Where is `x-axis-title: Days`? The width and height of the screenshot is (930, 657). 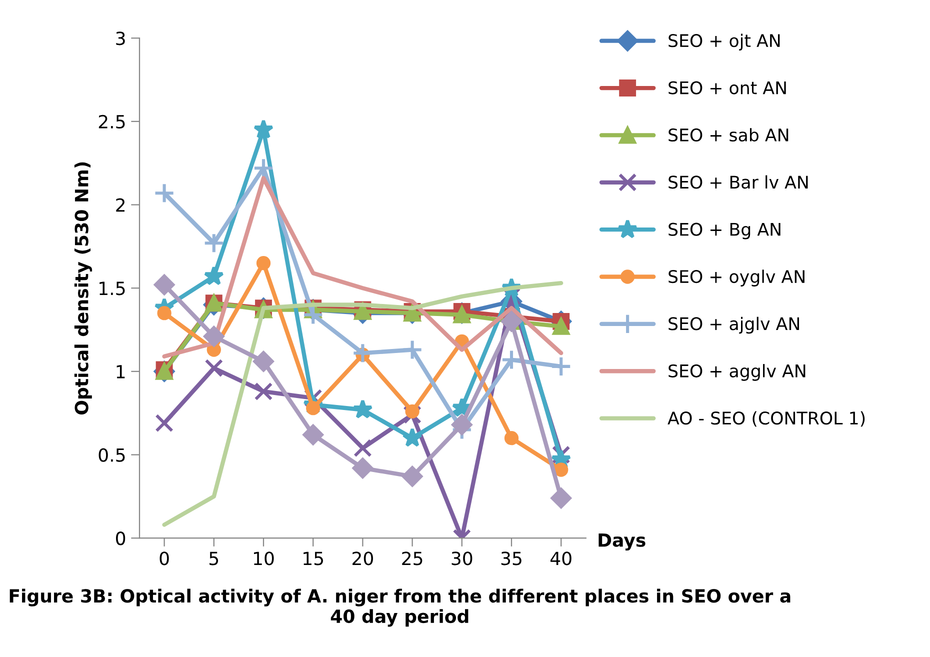 x-axis-title: Days is located at coordinates (622, 542).